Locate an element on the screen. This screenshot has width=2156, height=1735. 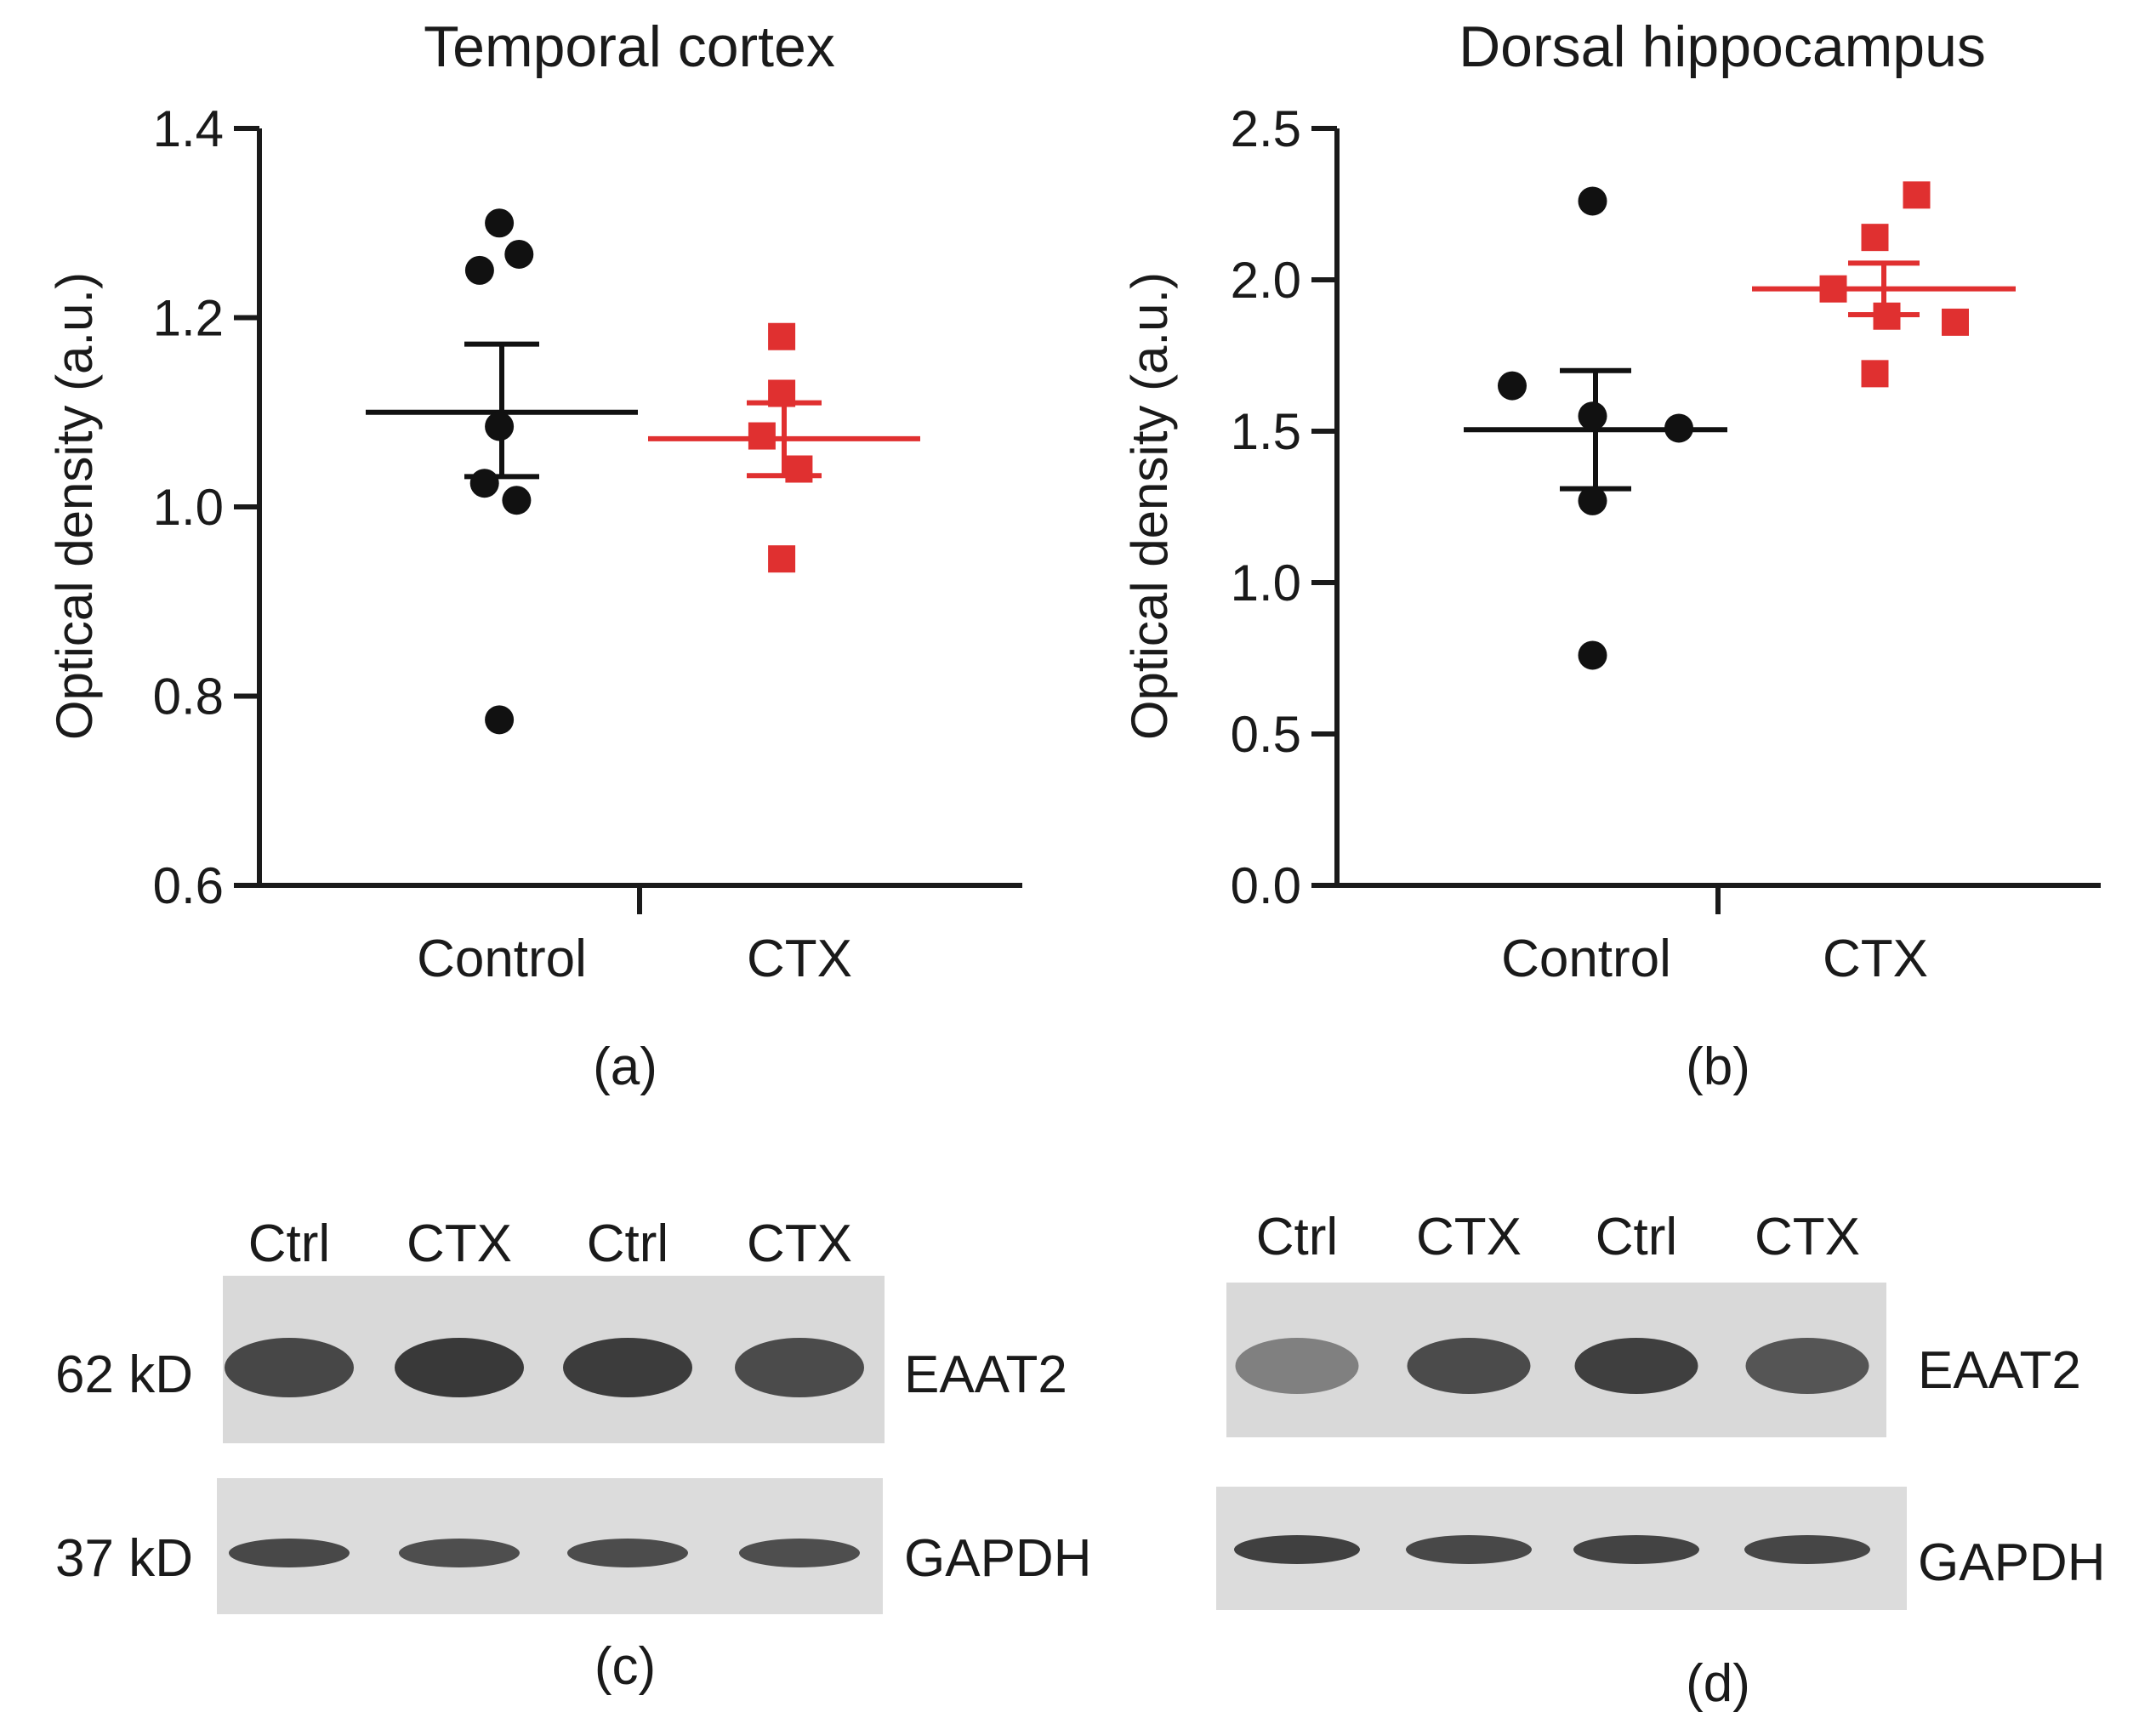
size-label: 62 kD is located at coordinates (124, 1374).